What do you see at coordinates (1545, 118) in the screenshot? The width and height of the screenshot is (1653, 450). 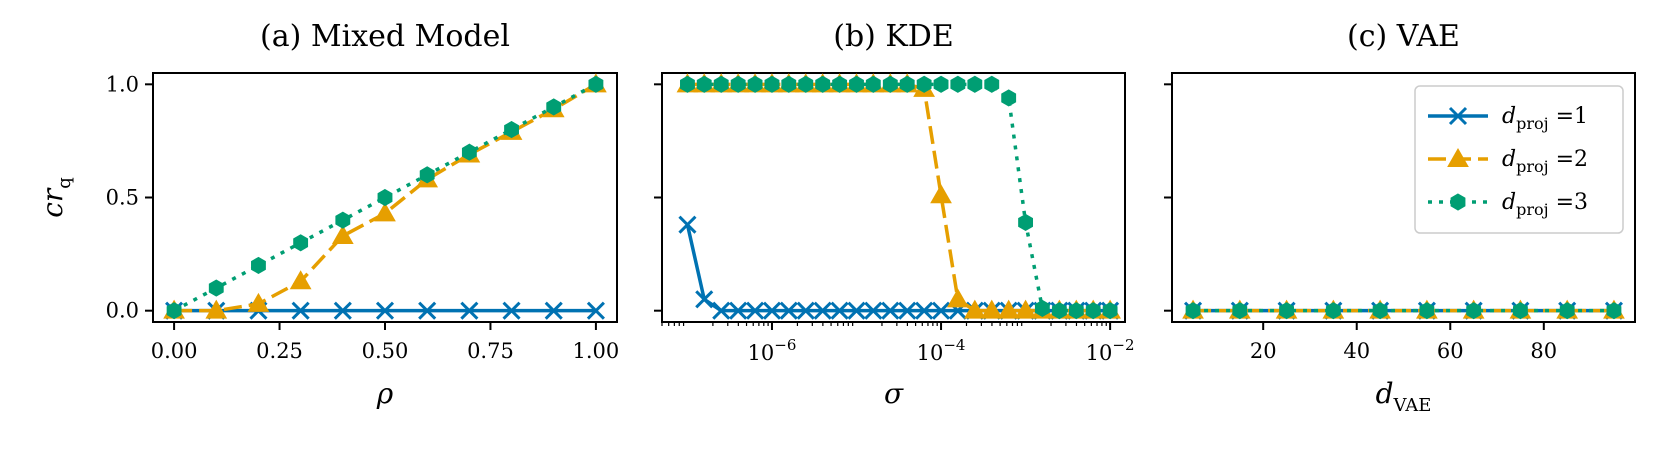 I see `legend-label: dproj =1` at bounding box center [1545, 118].